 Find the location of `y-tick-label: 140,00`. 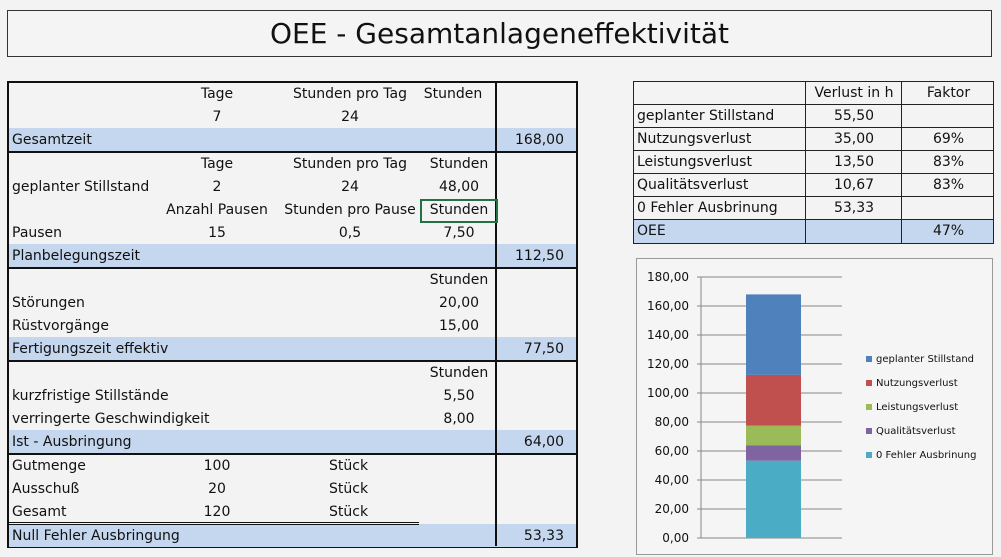

y-tick-label: 140,00 is located at coordinates (668, 335).